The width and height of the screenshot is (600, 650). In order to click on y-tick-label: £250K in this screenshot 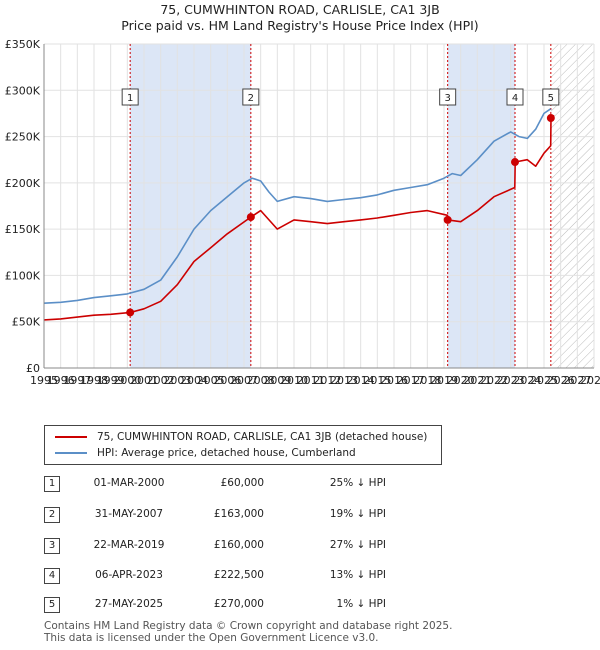, I will do `click(23, 137)`.